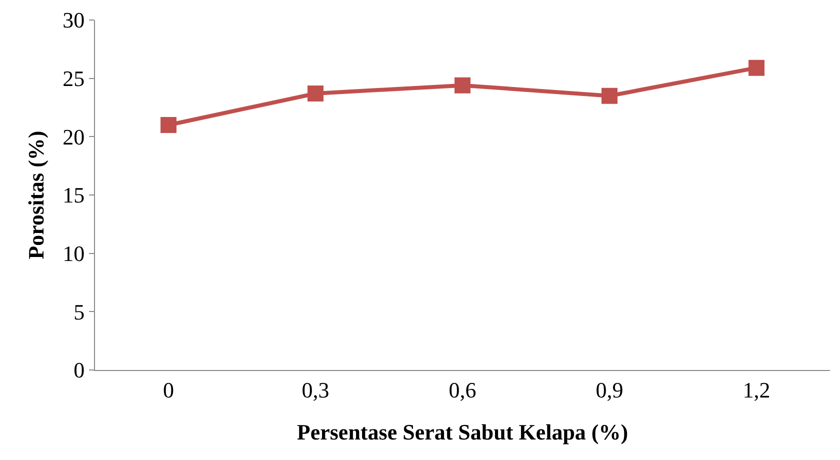 This screenshot has width=840, height=460. I want to click on x-tick-label: 0, so click(168, 389).